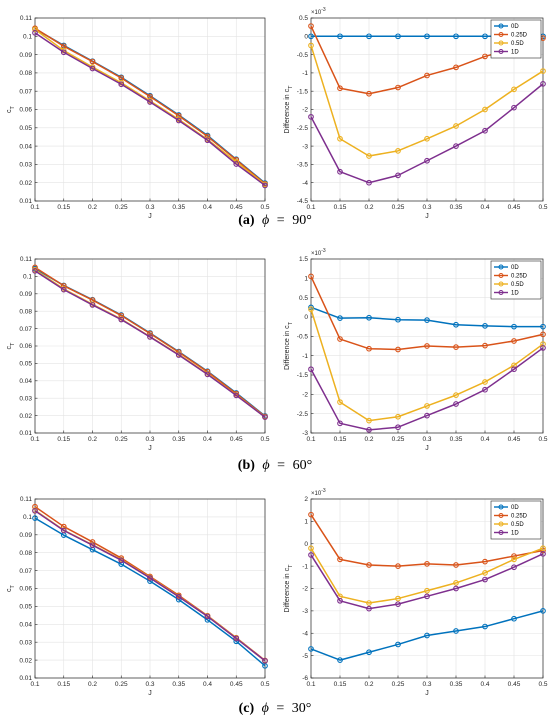  Describe the element at coordinates (265, 465) in the screenshot. I see `caption-b-phi: ϕ` at that location.